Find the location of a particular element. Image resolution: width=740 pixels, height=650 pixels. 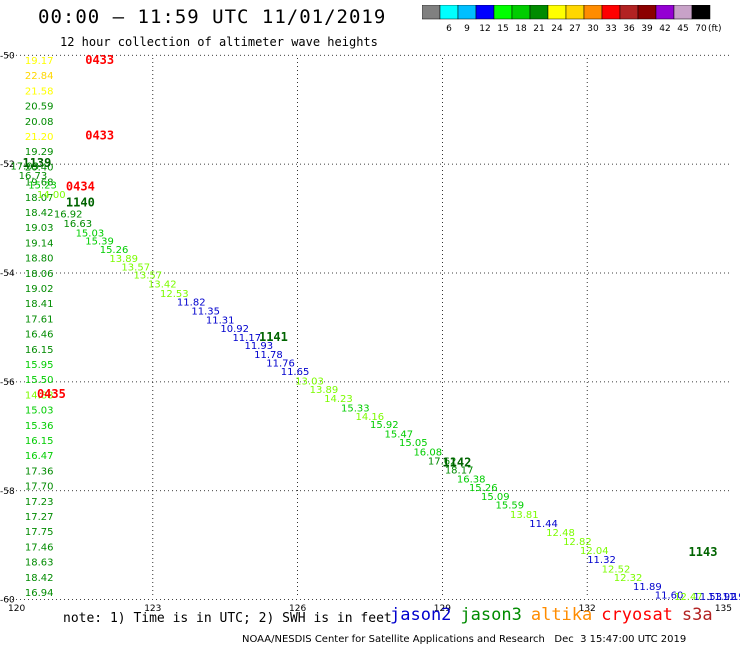

wave-height-value: 16.38 is located at coordinates (471, 480).